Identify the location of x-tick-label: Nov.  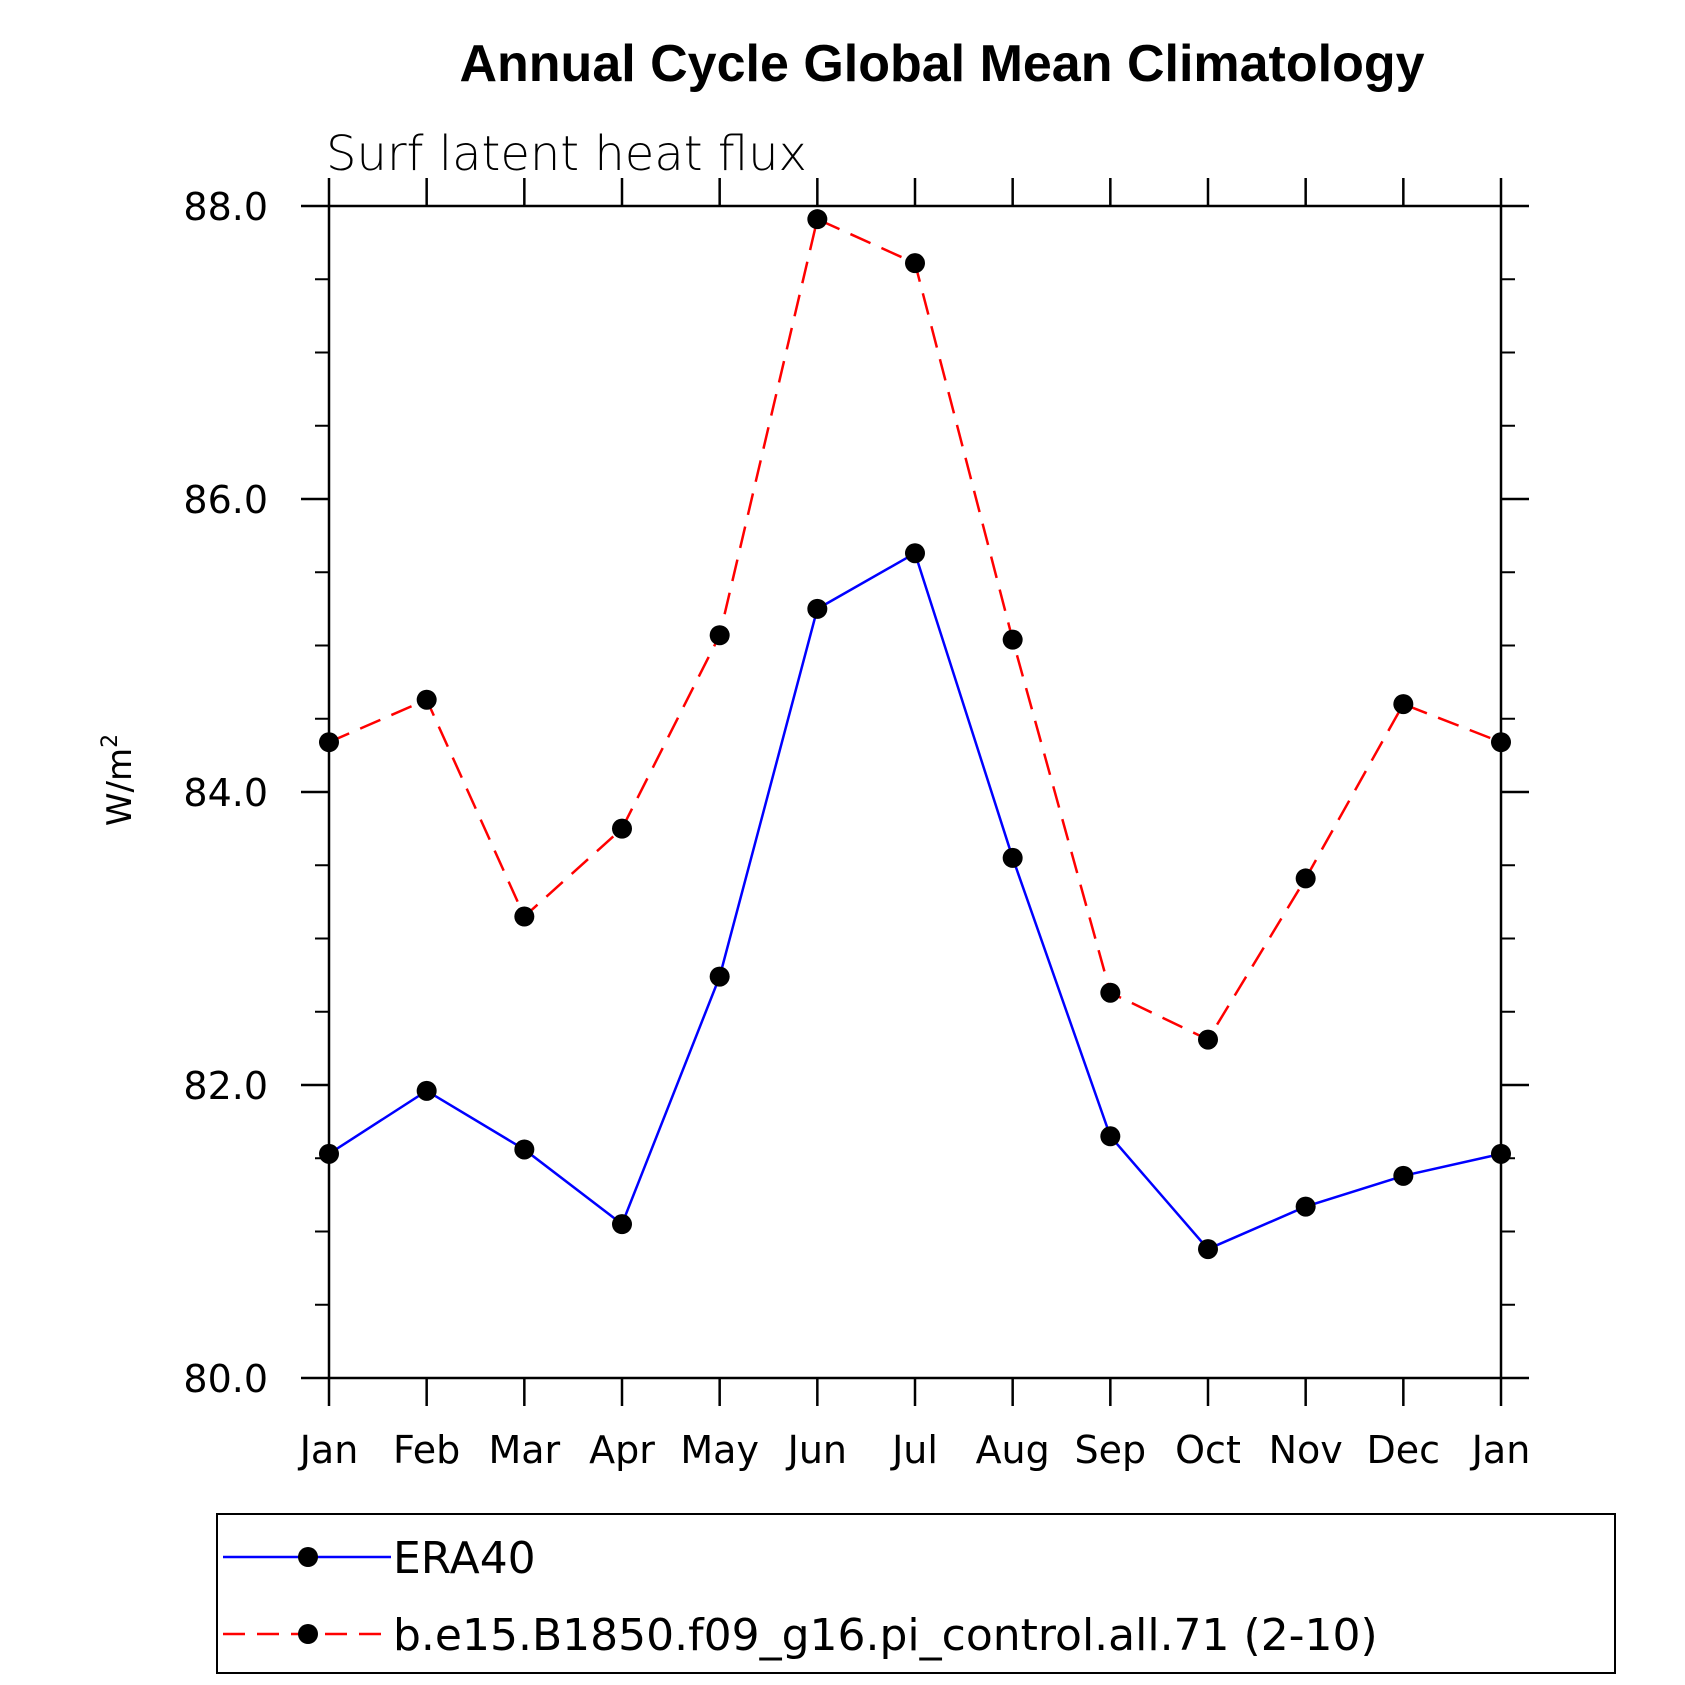
(1306, 1450).